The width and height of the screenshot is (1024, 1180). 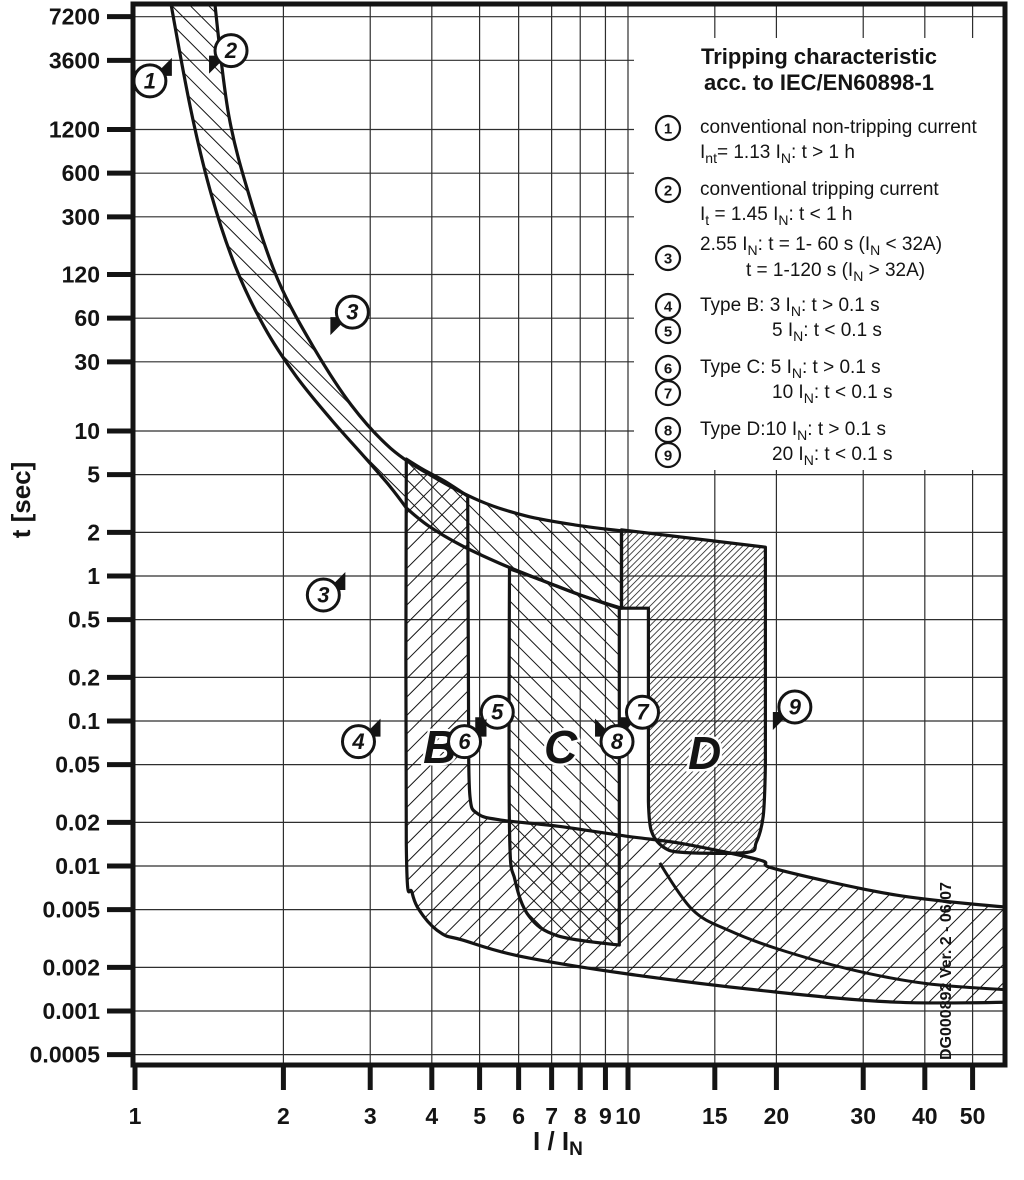 I want to click on legend-number: 7, so click(x=668, y=394).